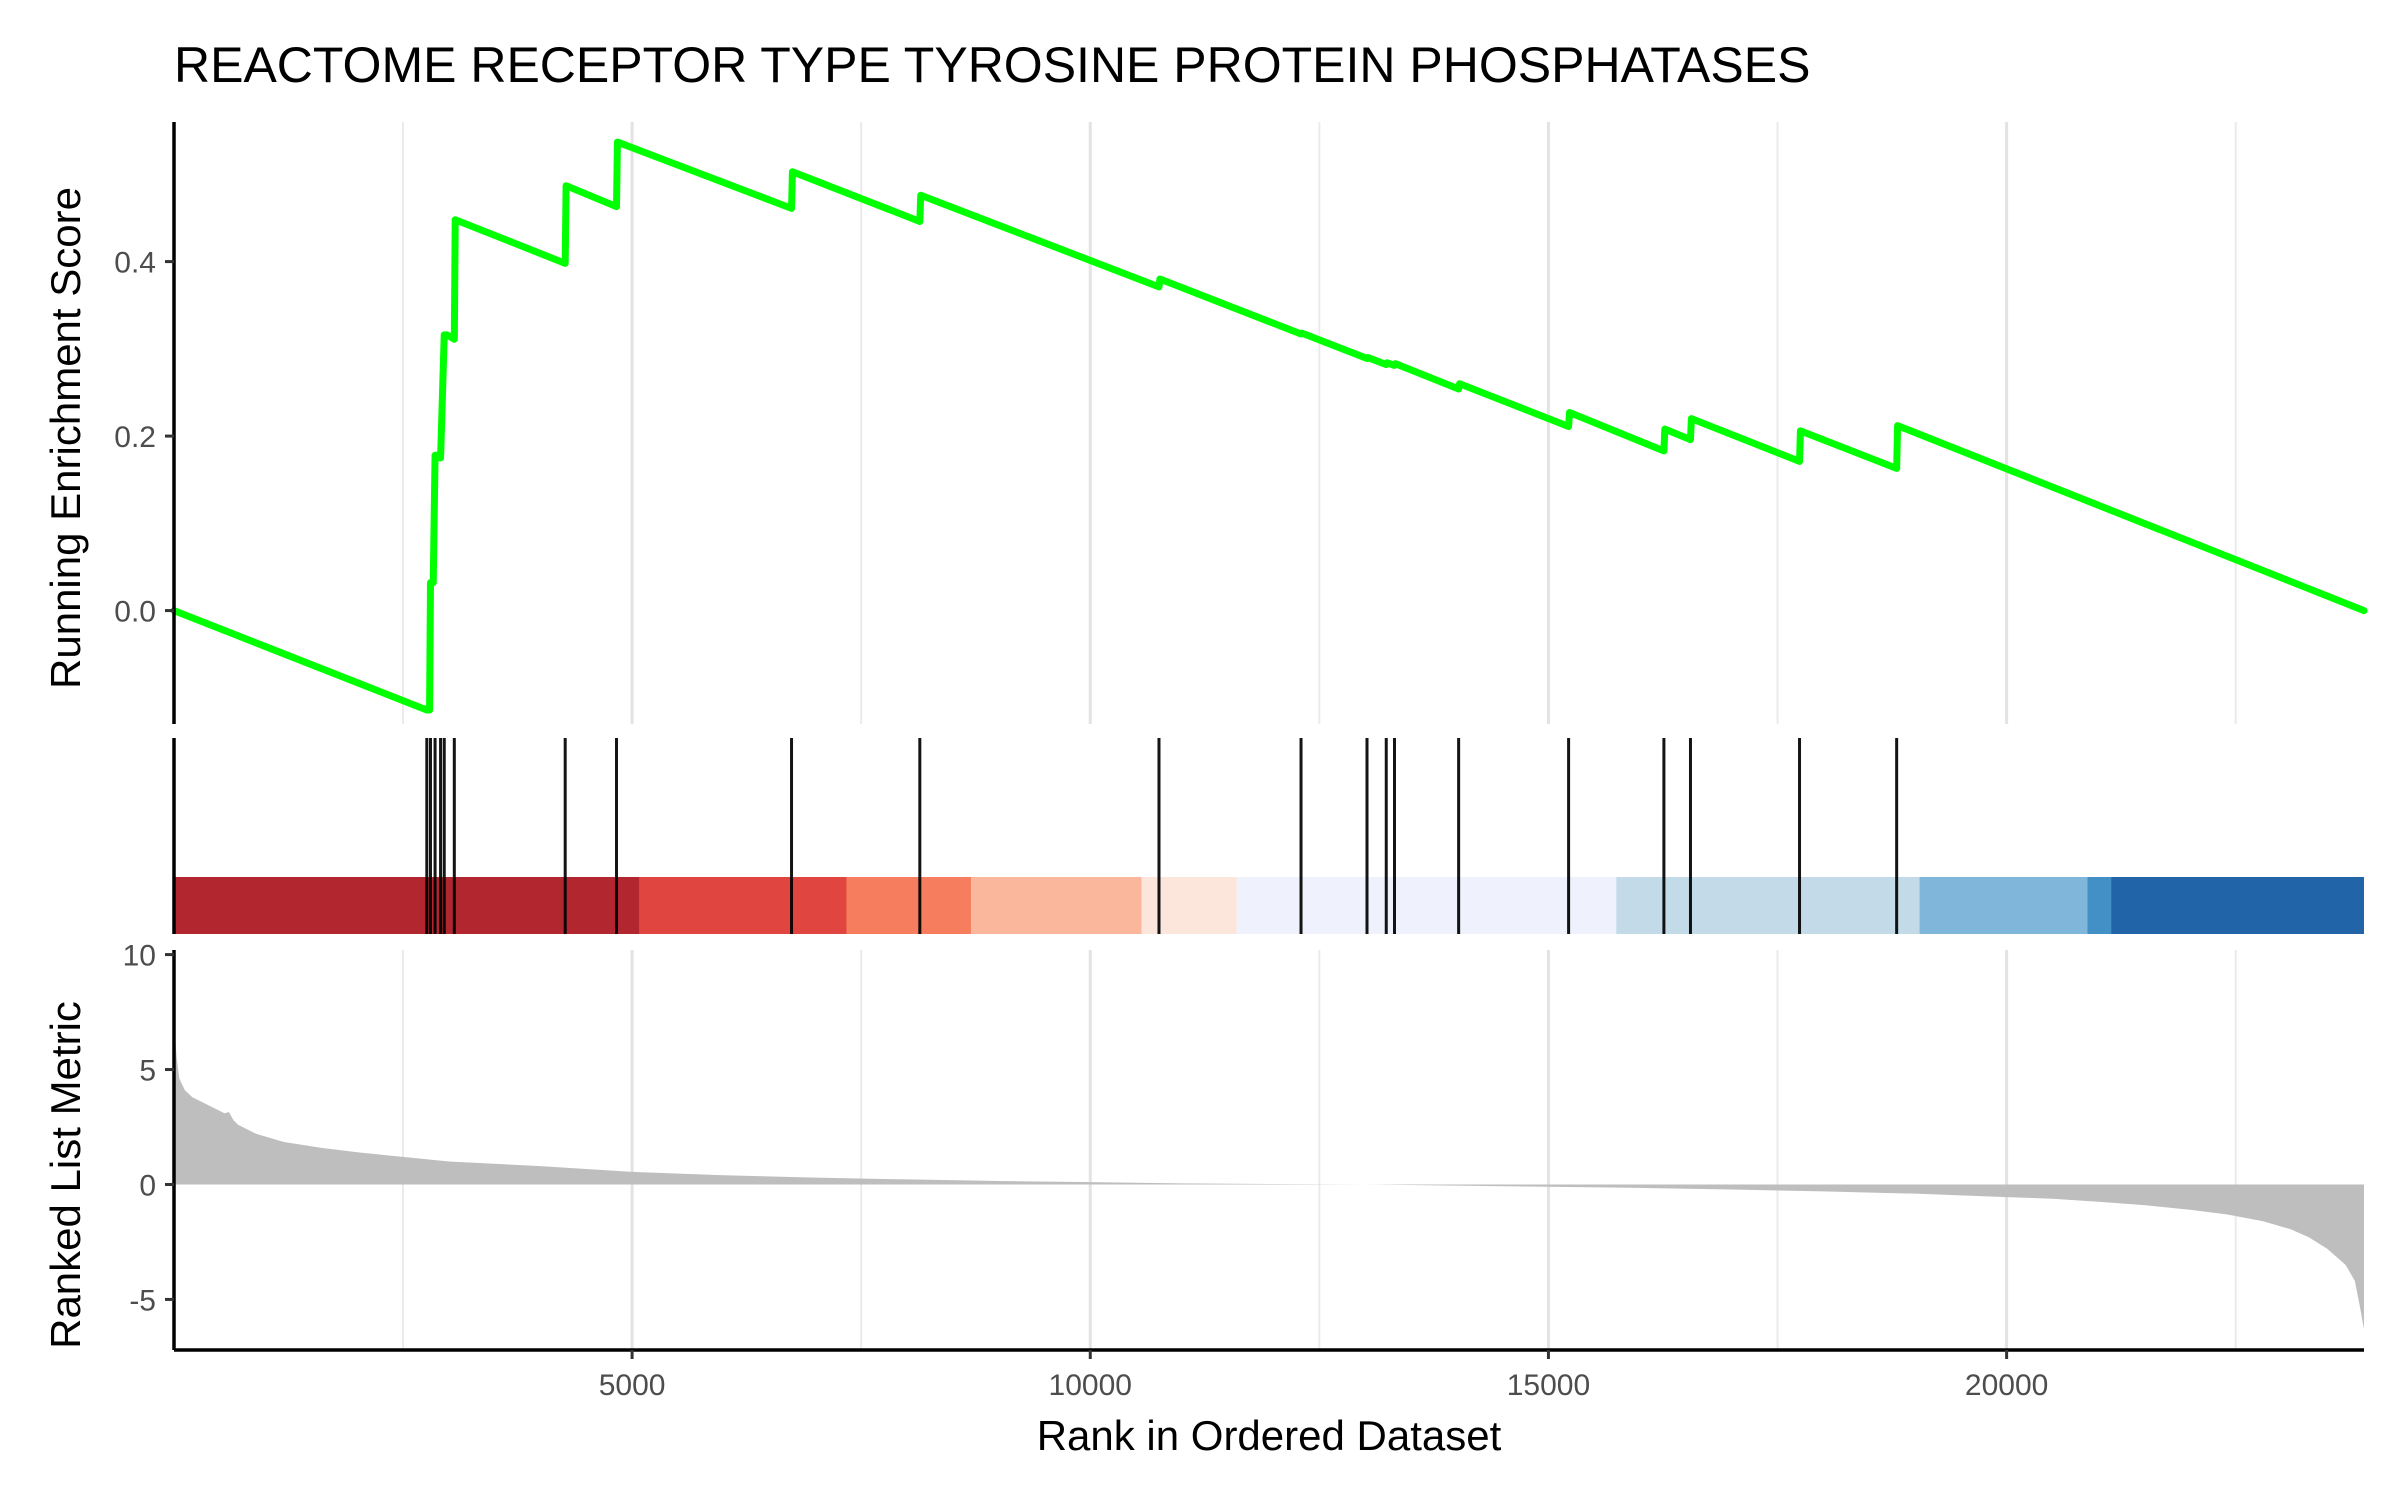  I want to click on x-tick-label: 5000, so click(632, 1385).